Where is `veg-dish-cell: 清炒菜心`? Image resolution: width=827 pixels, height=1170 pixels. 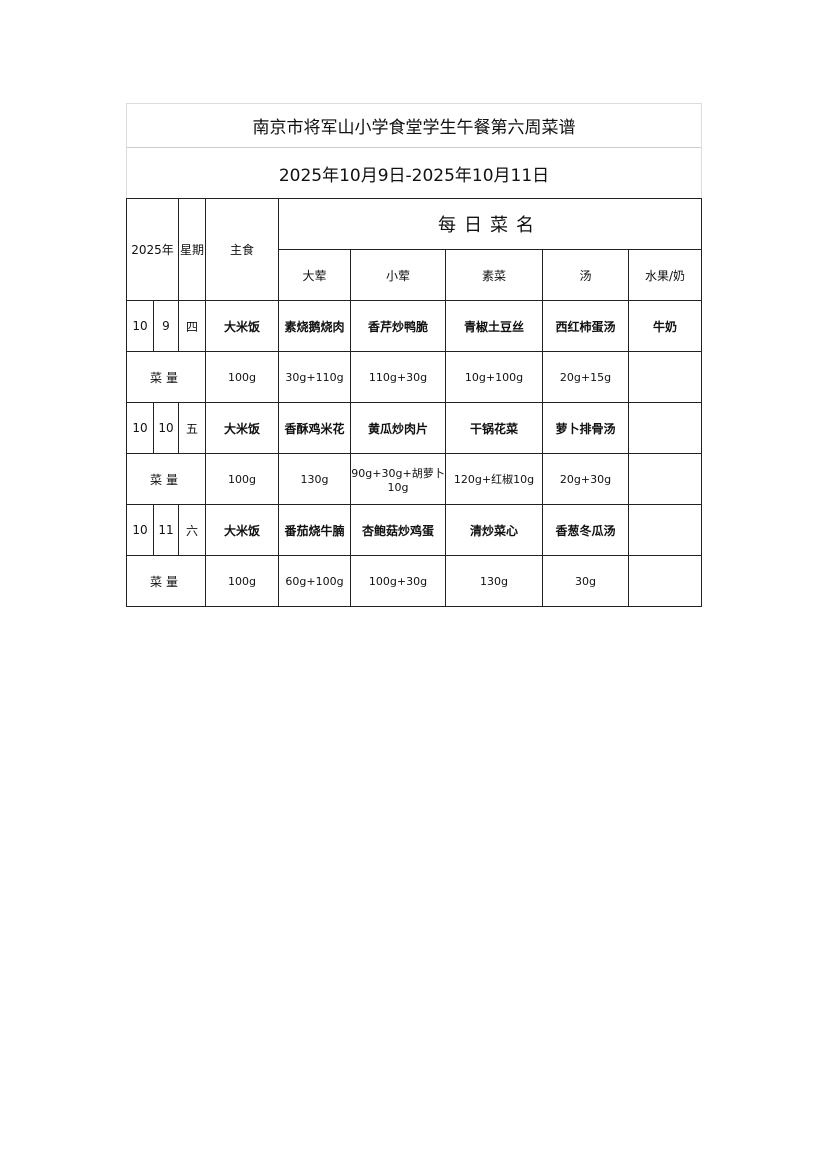 veg-dish-cell: 清炒菜心 is located at coordinates (494, 530).